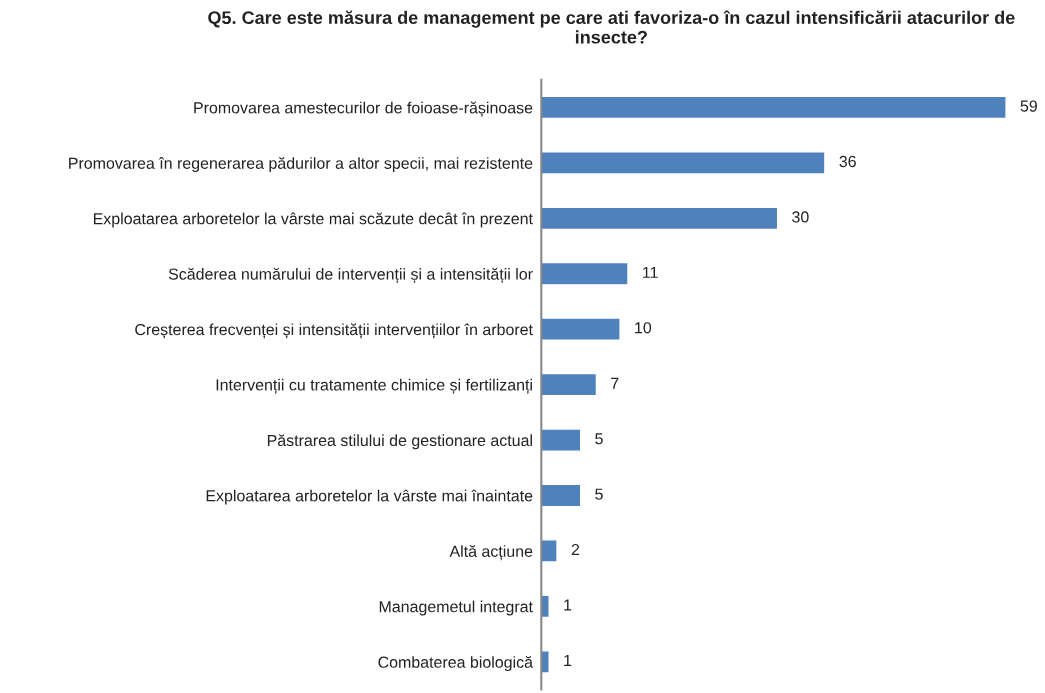 The height and width of the screenshot is (693, 1045). What do you see at coordinates (363, 109) in the screenshot?
I see `y-tick-label: Promovarea amestecurilor de foioase-rășinoase` at bounding box center [363, 109].